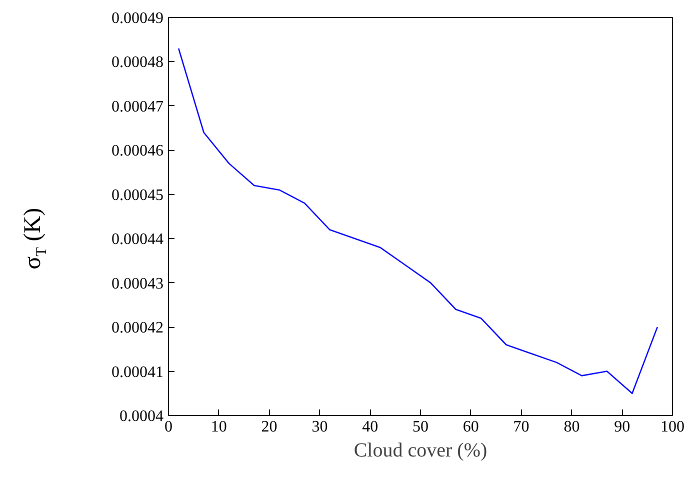  Describe the element at coordinates (572, 427) in the screenshot. I see `x-tick-label: 80` at that location.